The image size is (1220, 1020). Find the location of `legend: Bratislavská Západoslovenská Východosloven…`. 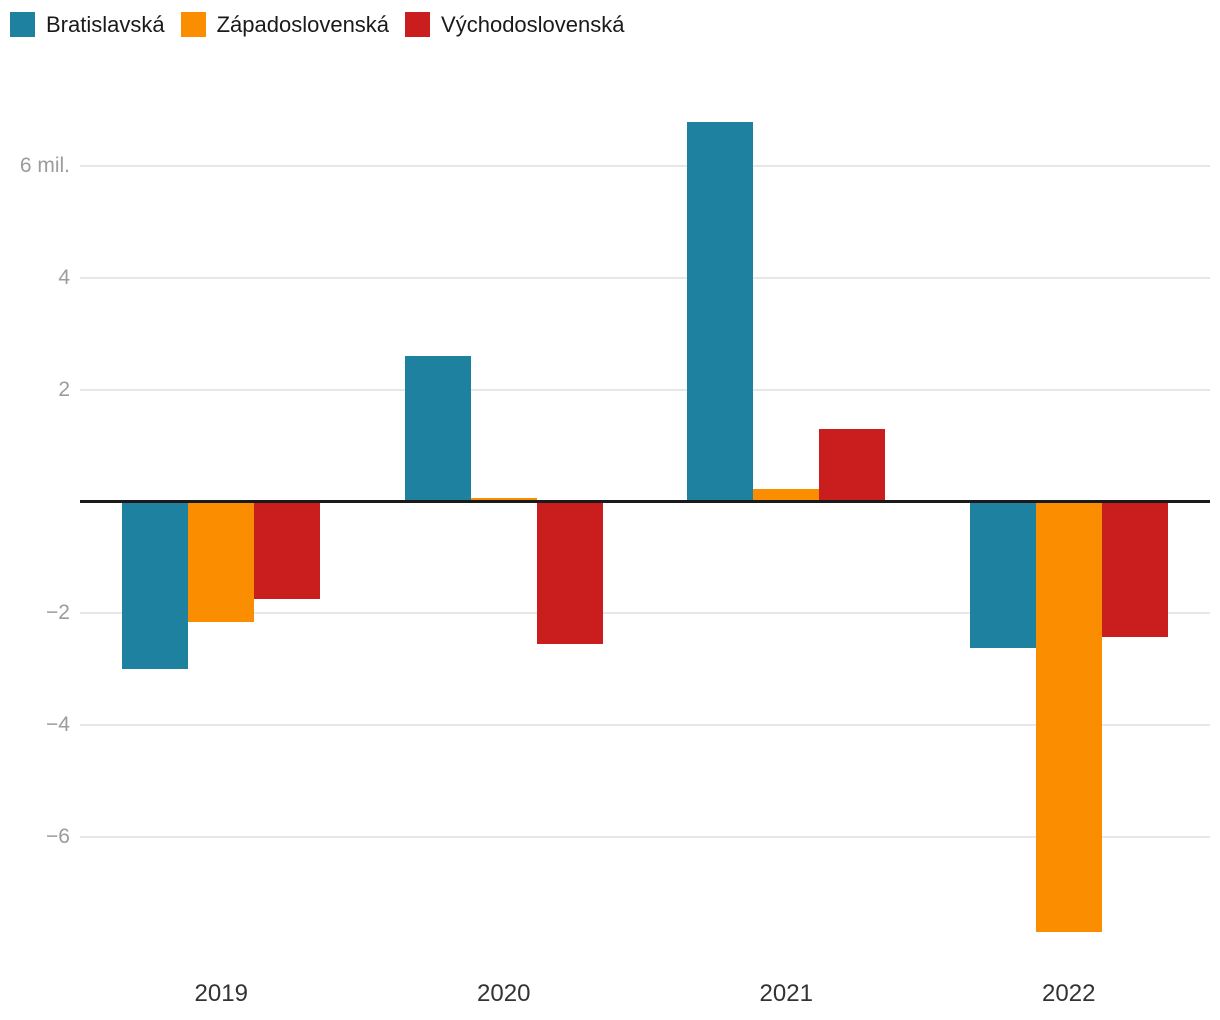

legend: Bratislavská Západoslovenská Východosloven… is located at coordinates (325, 24).